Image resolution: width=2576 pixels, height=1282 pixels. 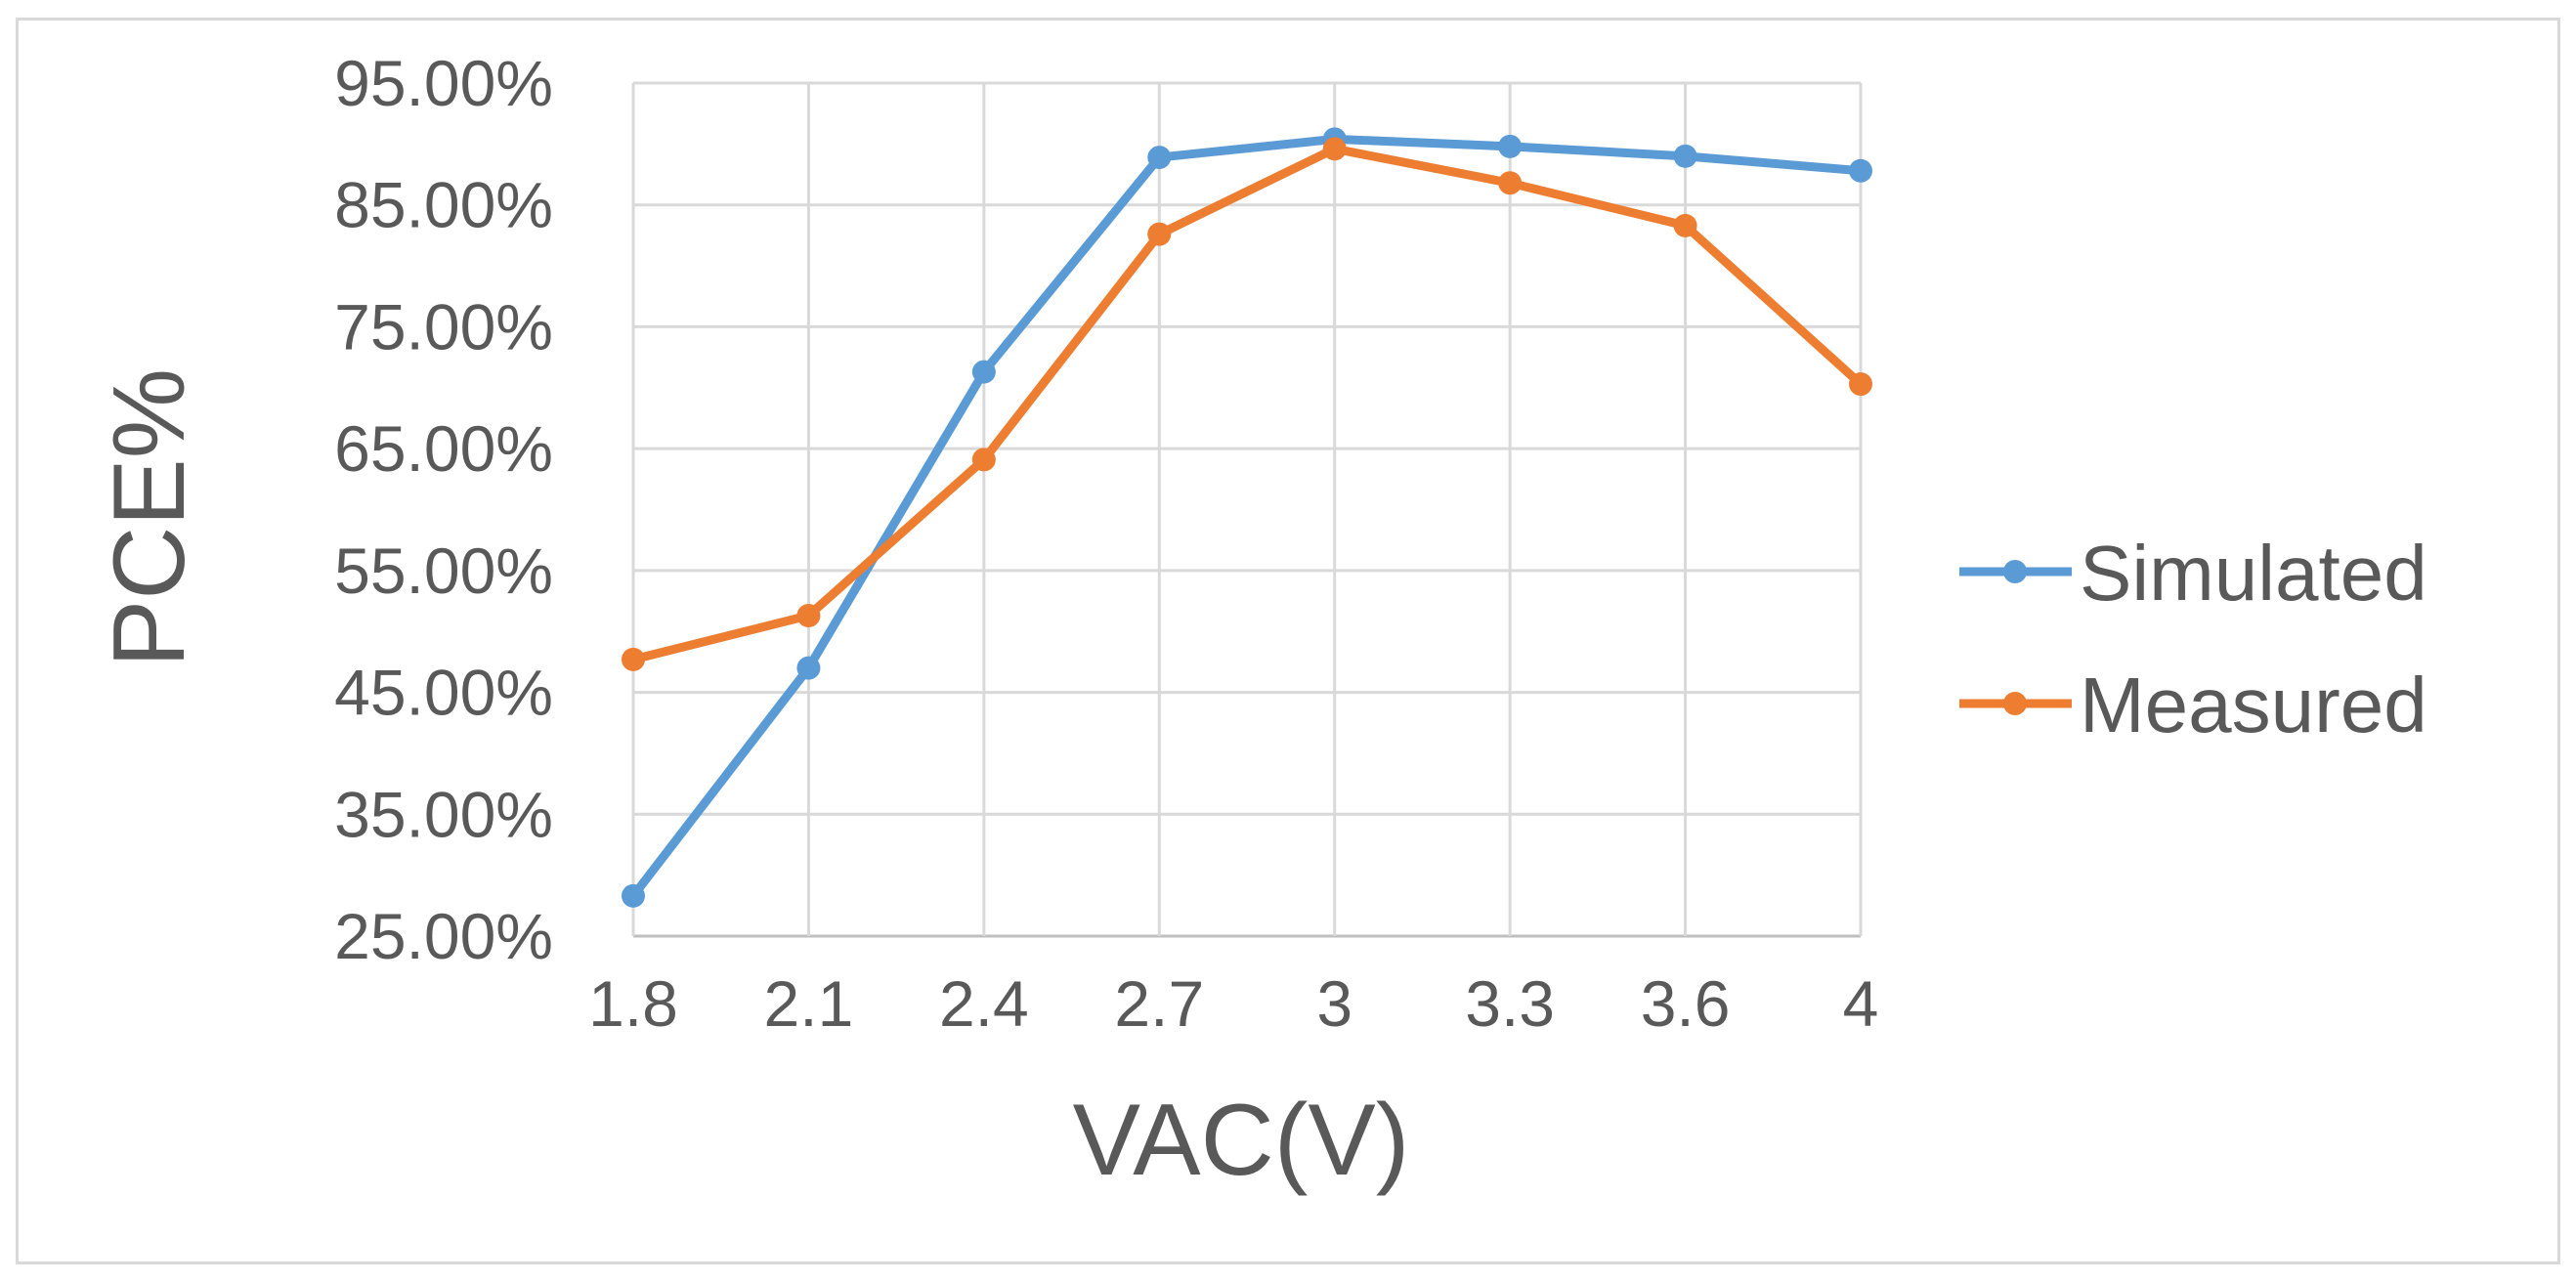 I want to click on y-tick-label: 35.00%, so click(x=443, y=814).